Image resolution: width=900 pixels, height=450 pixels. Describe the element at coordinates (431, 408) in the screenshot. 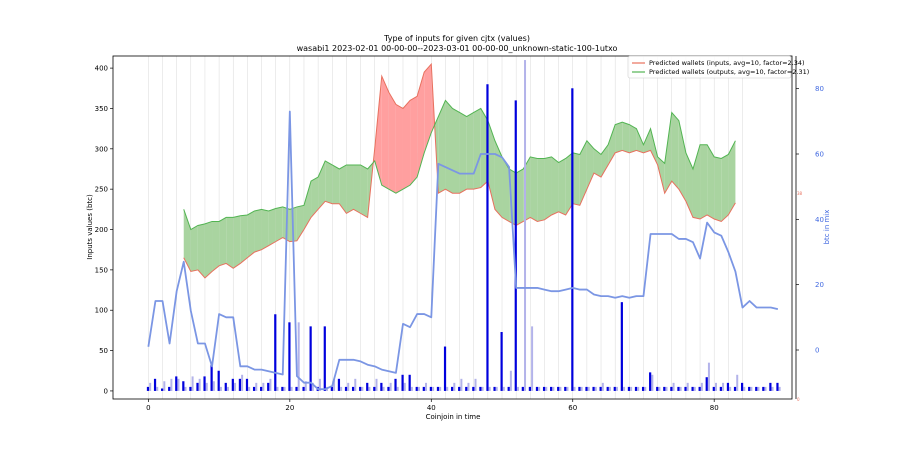

I see `x-tick-label: 40` at that location.